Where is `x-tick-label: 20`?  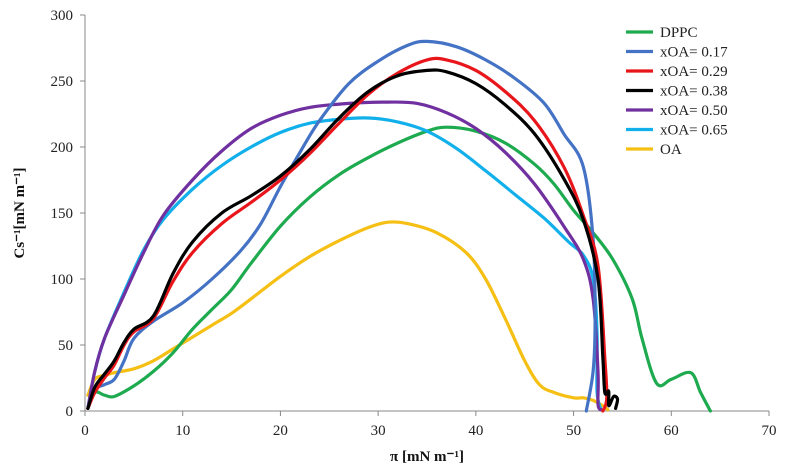 x-tick-label: 20 is located at coordinates (280, 431).